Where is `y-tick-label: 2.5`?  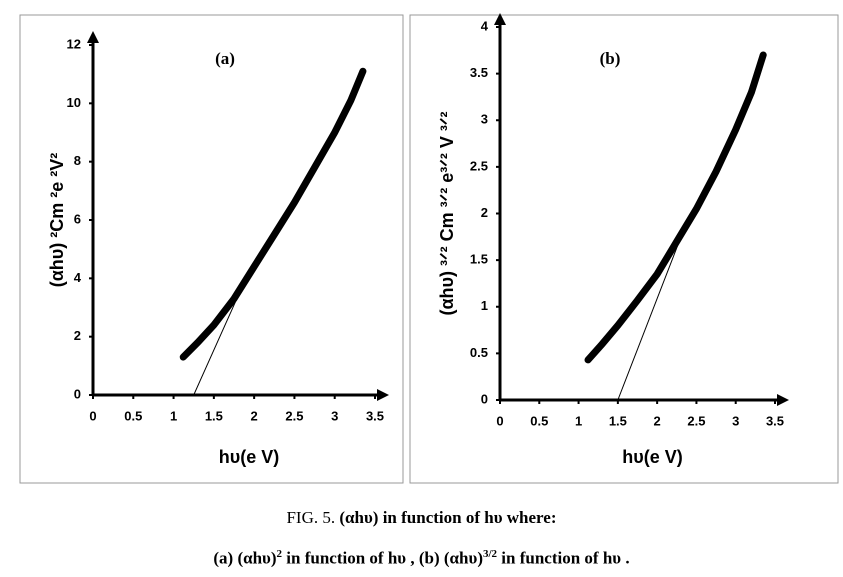 y-tick-label: 2.5 is located at coordinates (479, 165).